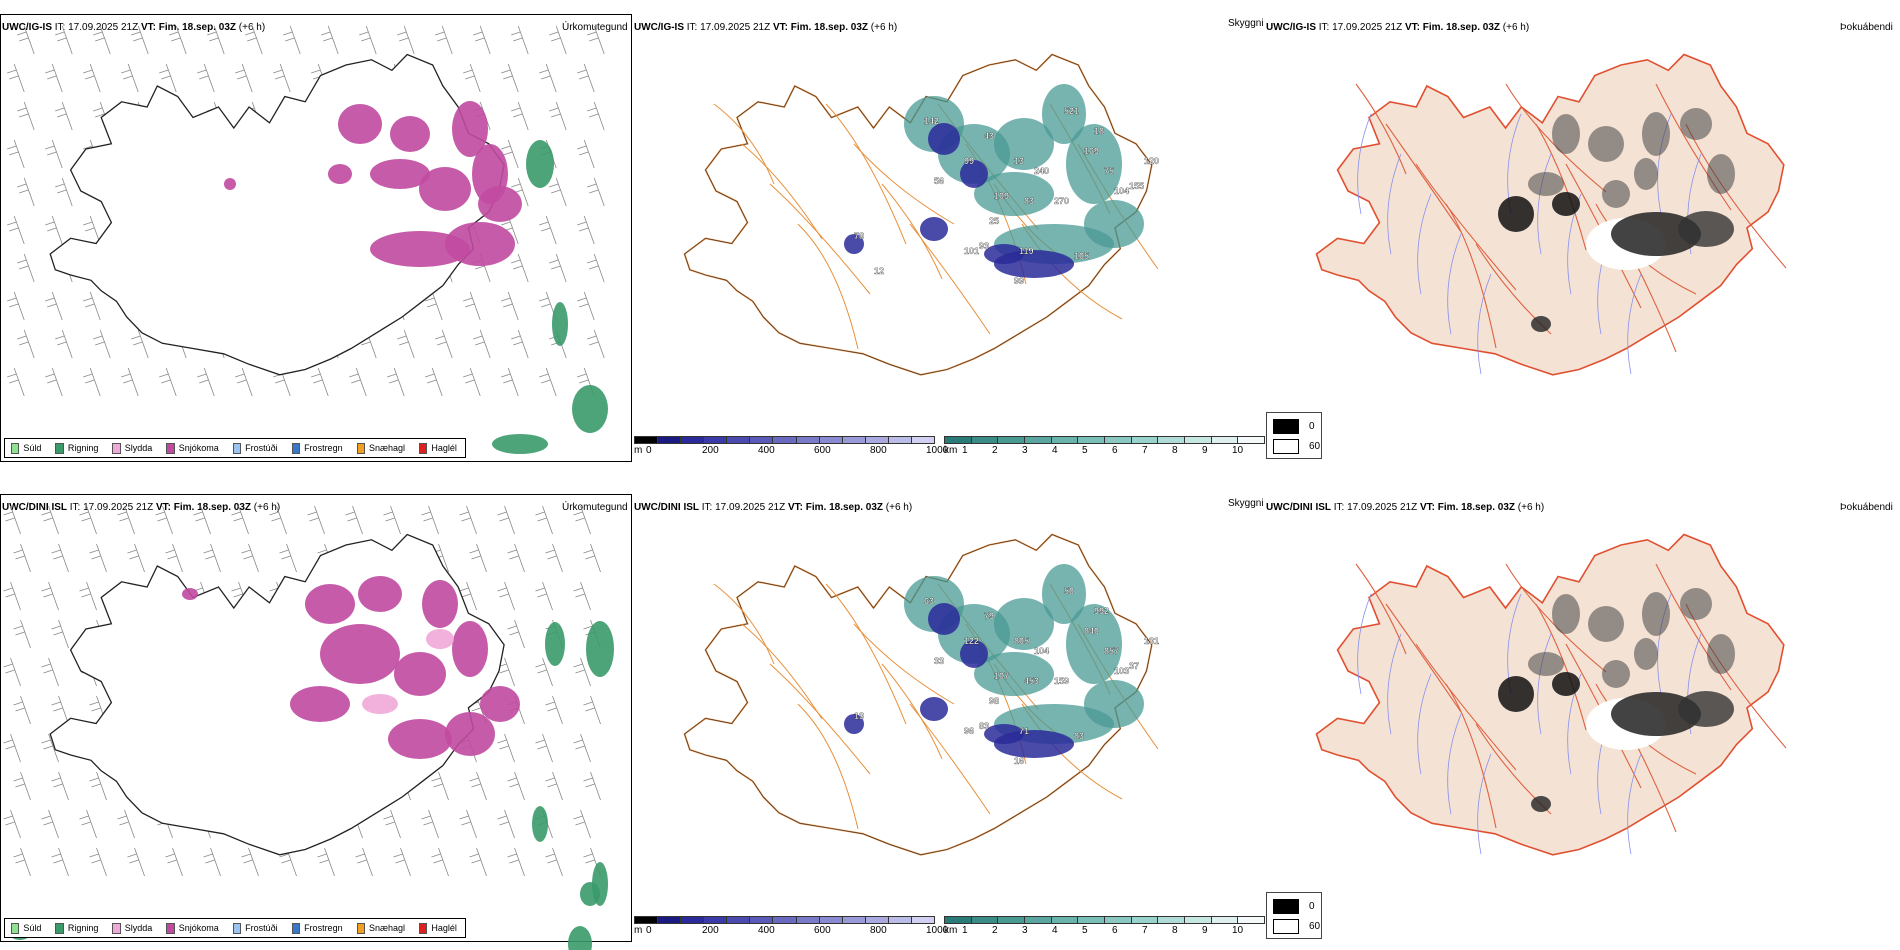 The height and width of the screenshot is (950, 1900). I want to click on colorbar-m-top: m 0 200 400 600 800 1000, so click(791, 447).